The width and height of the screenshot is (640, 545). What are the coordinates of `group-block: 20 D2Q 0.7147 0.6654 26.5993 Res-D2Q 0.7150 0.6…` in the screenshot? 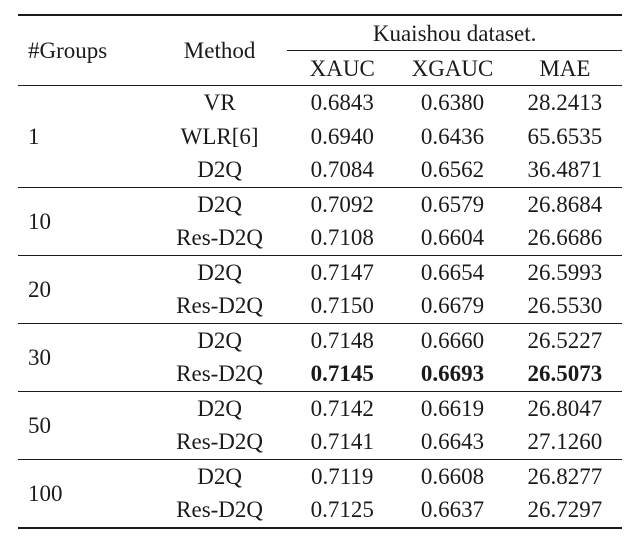 It's located at (320, 289).